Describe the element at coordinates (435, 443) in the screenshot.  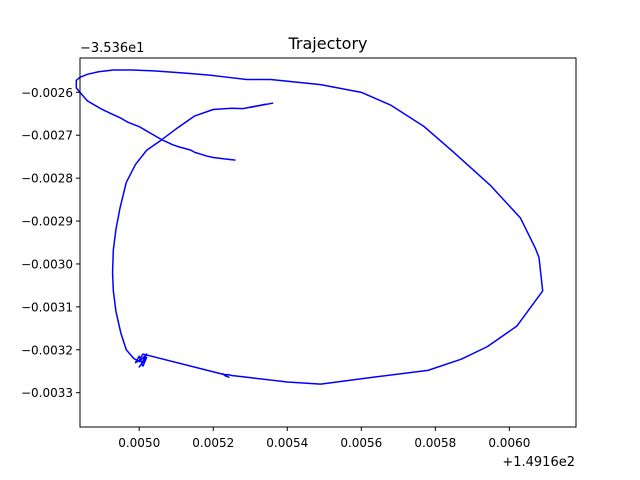
I see `x-tick-label: 0.0058` at that location.